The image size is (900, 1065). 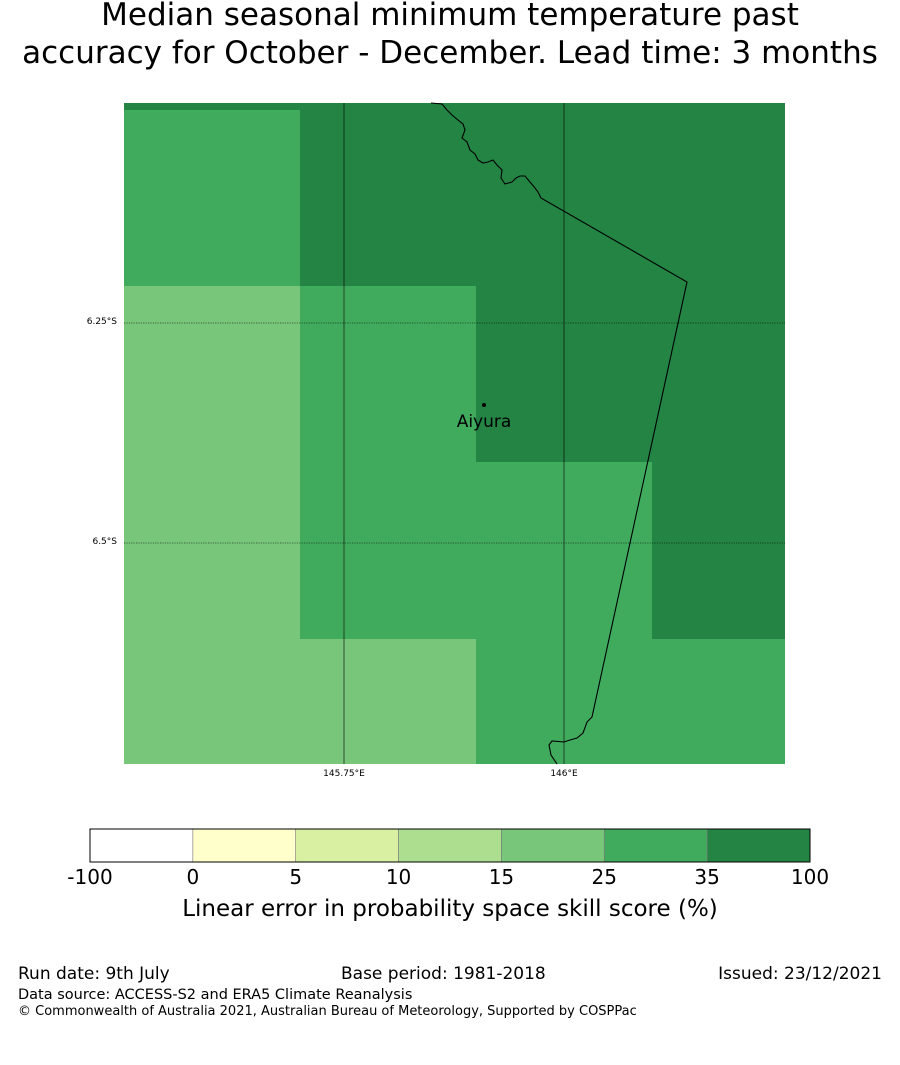 What do you see at coordinates (398, 877) in the screenshot?
I see `colorbar-tick-label: 10` at bounding box center [398, 877].